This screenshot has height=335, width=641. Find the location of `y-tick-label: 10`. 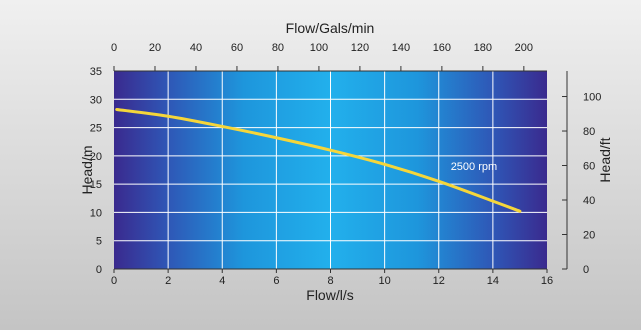

y-tick-label: 10 is located at coordinates (96, 213).